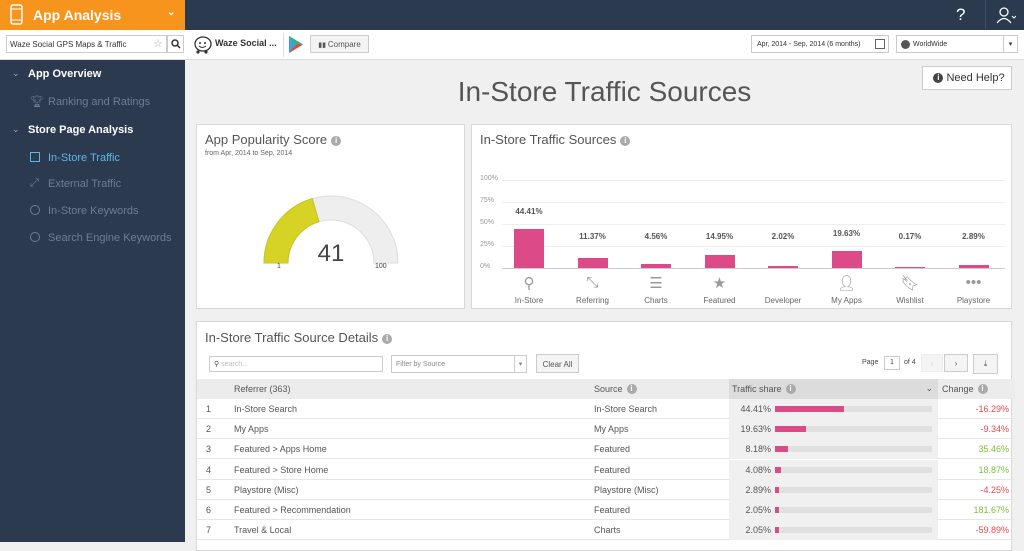 This screenshot has width=1024, height=551. What do you see at coordinates (86, 44) in the screenshot?
I see `app-search-input: Waze Social GPS Maps & Traffic` at bounding box center [86, 44].